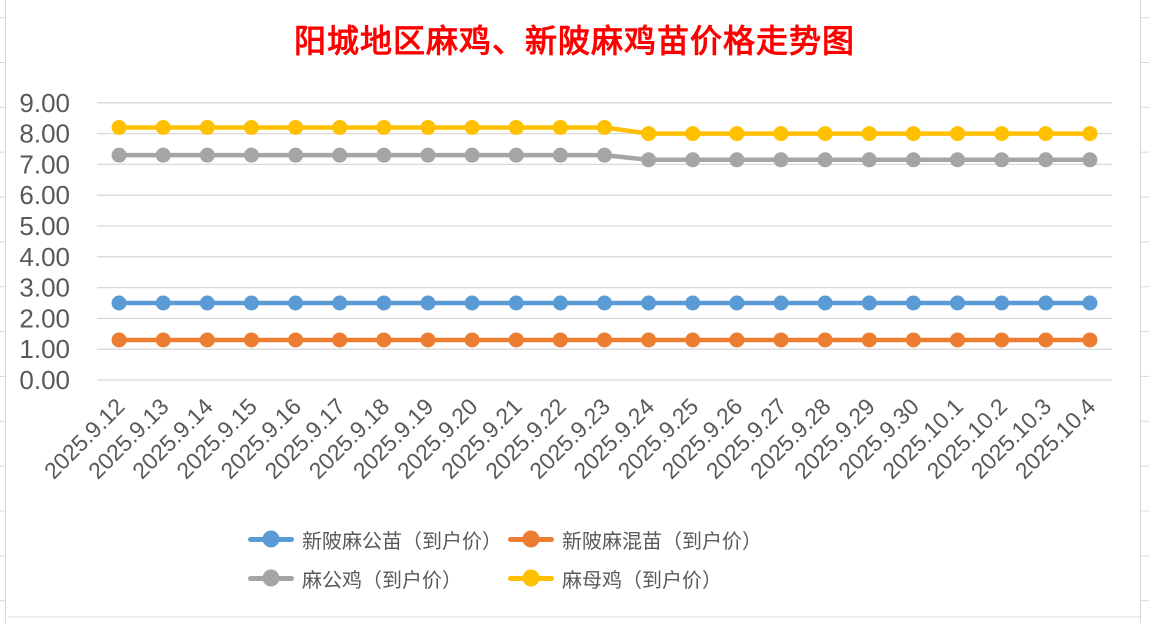  What do you see at coordinates (44, 134) in the screenshot?
I see `y-tick-label: 8.00` at bounding box center [44, 134].